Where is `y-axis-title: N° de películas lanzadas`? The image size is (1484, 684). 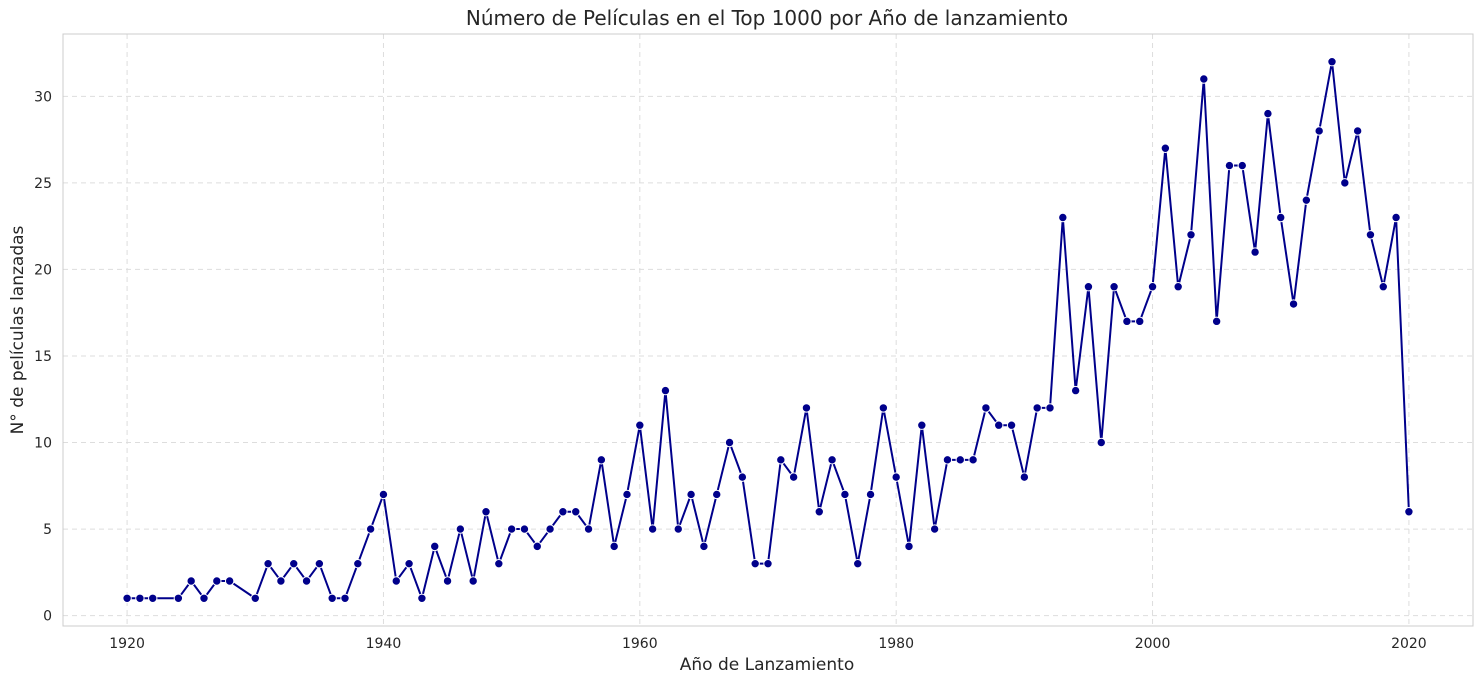
y-axis-title: N° de películas lanzadas is located at coordinates (18, 329).